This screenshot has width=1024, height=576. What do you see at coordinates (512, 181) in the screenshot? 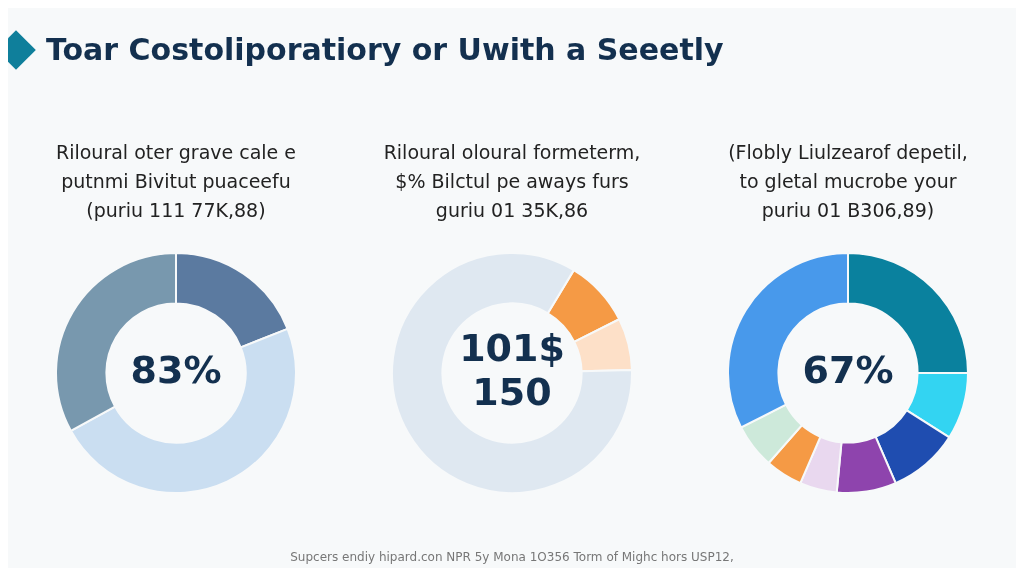
I see `chart-subtitle: Riloural oloural formeterm, $% Bilctul pe aways furs guriu 01 35K,86` at bounding box center [512, 181].